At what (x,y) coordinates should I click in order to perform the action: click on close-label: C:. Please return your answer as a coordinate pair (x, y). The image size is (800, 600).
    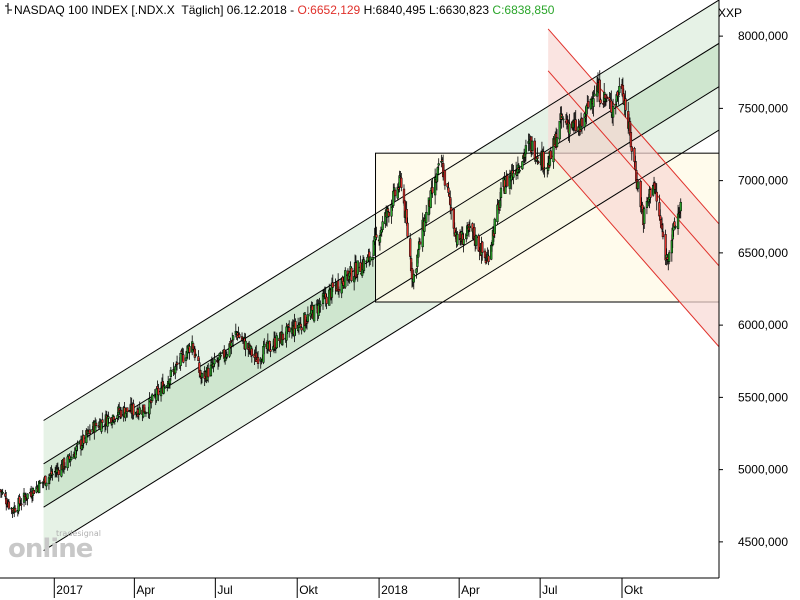
    Looking at the image, I should click on (498, 10).